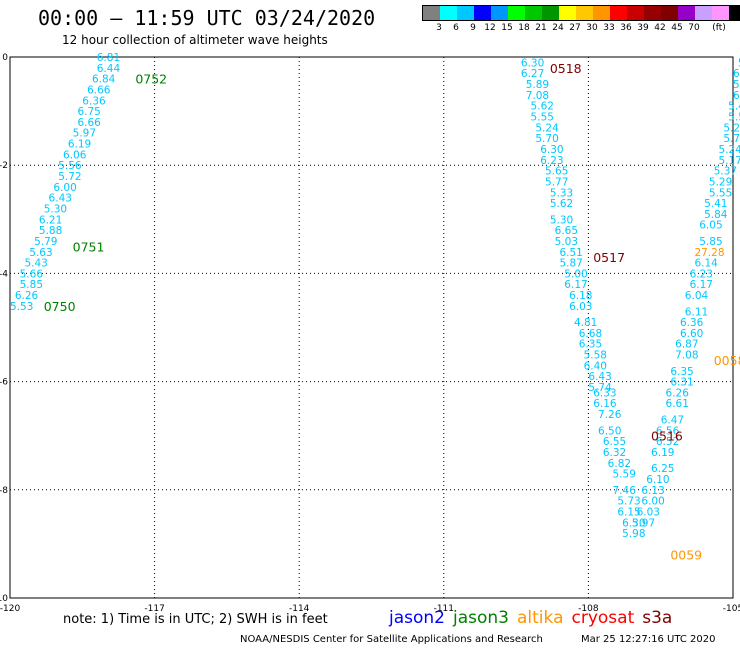 The image size is (740, 650). Describe the element at coordinates (648, 639) in the screenshot. I see `generation-timestamp: Mar 25 12:27:16 UTC 2020` at that location.